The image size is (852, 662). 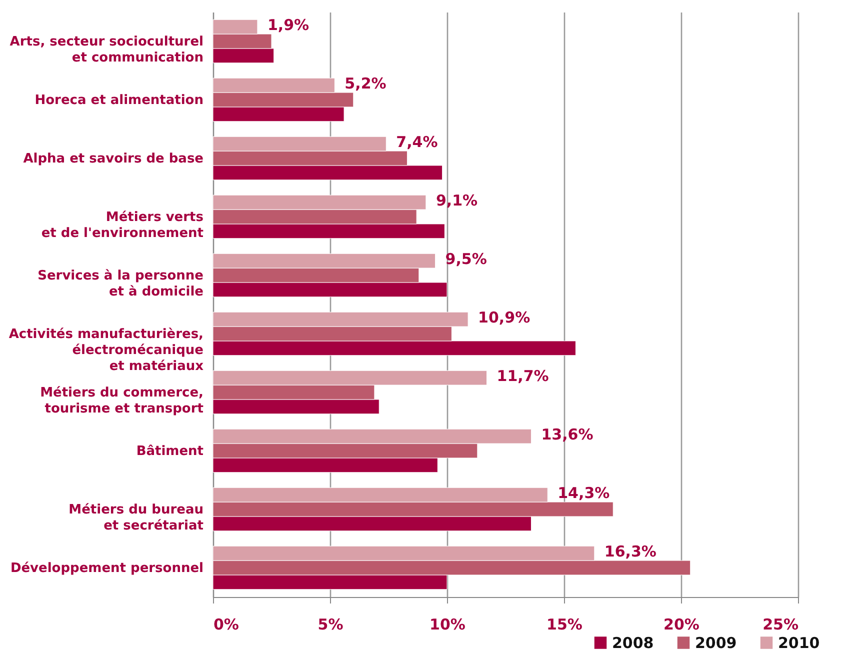 I want to click on data-label: 9,5%, so click(x=466, y=259).